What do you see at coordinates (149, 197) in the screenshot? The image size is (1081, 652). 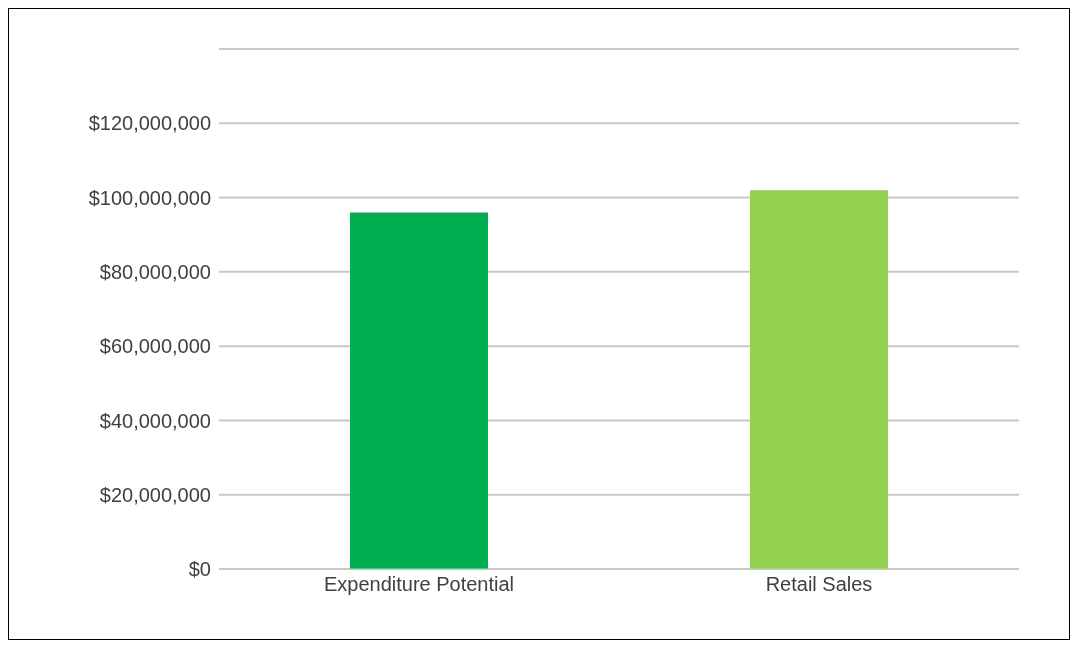 I see `y-tick-label: $100,000,000` at bounding box center [149, 197].